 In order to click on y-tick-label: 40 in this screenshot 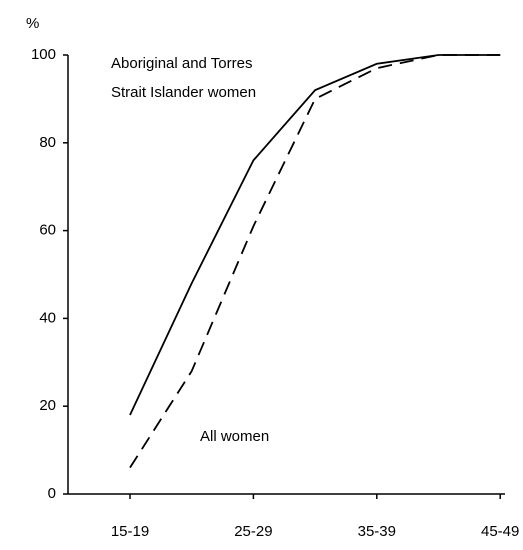, I will do `click(47, 317)`.